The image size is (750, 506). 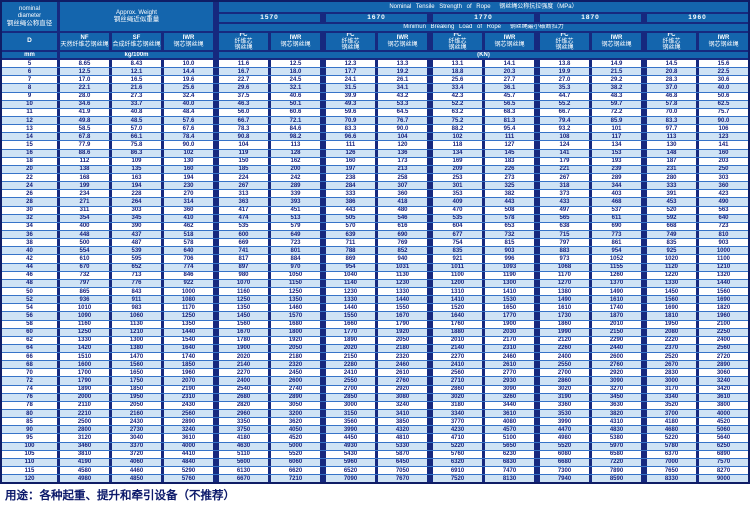 What do you see at coordinates (347, 112) in the screenshot?
I see `cell-value: 59.6` at bounding box center [347, 112].